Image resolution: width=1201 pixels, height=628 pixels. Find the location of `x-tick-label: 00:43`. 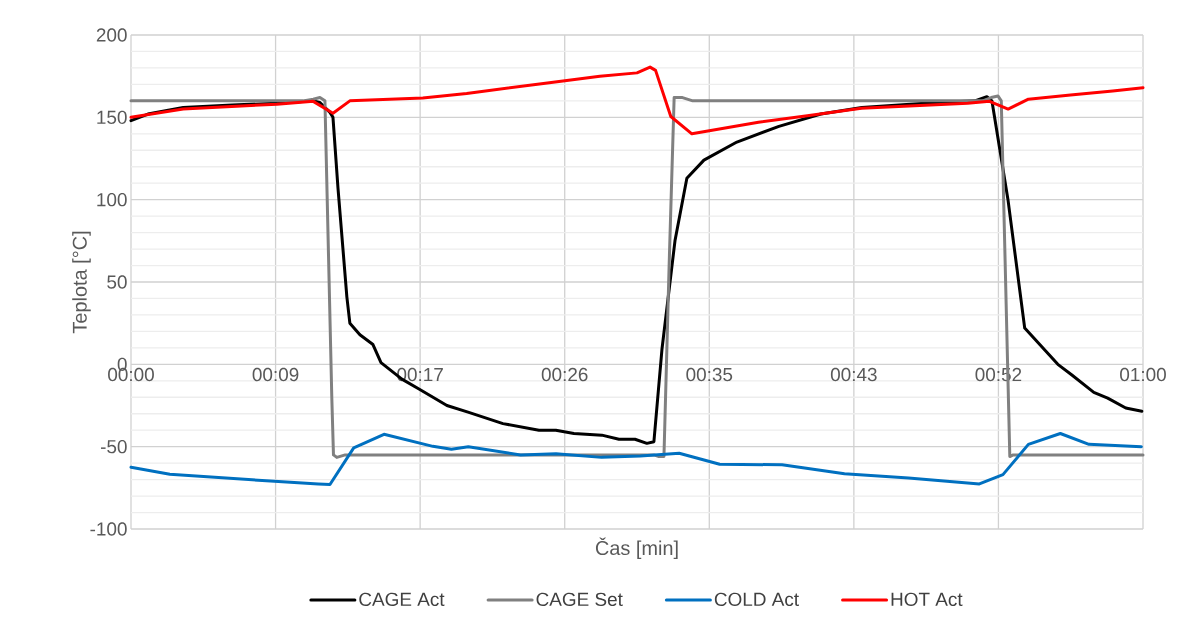

x-tick-label: 00:43 is located at coordinates (853, 374).